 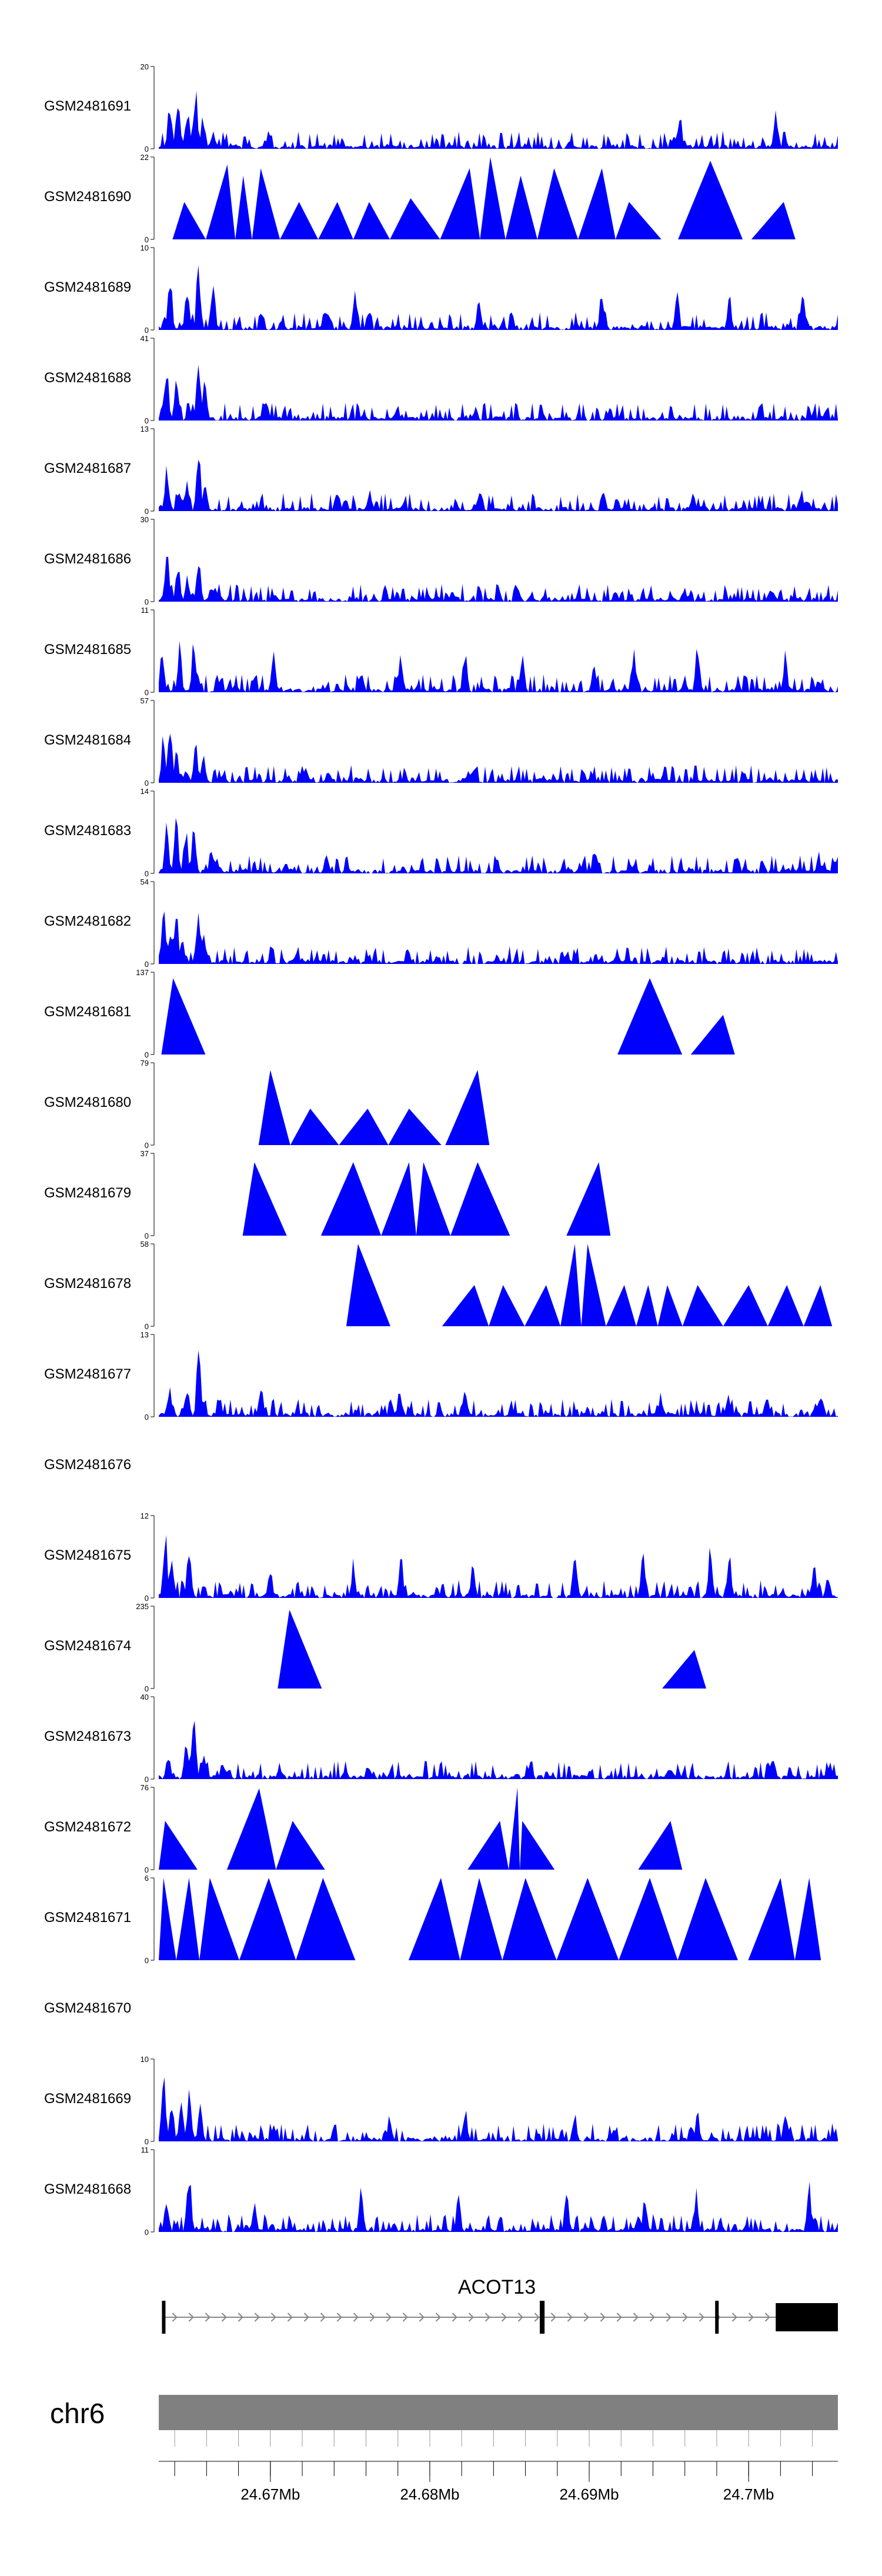 What do you see at coordinates (441, 2100) in the screenshot?
I see `track-GSM2481669: GSM2481669 10 0` at bounding box center [441, 2100].